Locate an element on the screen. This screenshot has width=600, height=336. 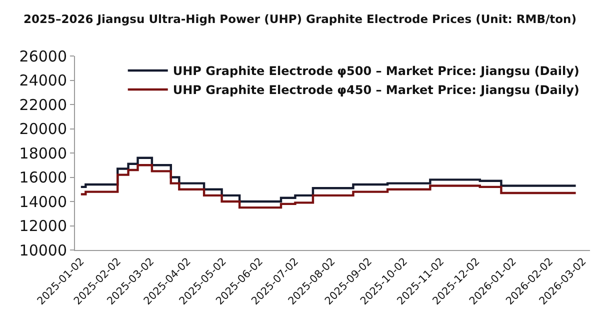
y-tick-label: 24000 is located at coordinates (43, 81).